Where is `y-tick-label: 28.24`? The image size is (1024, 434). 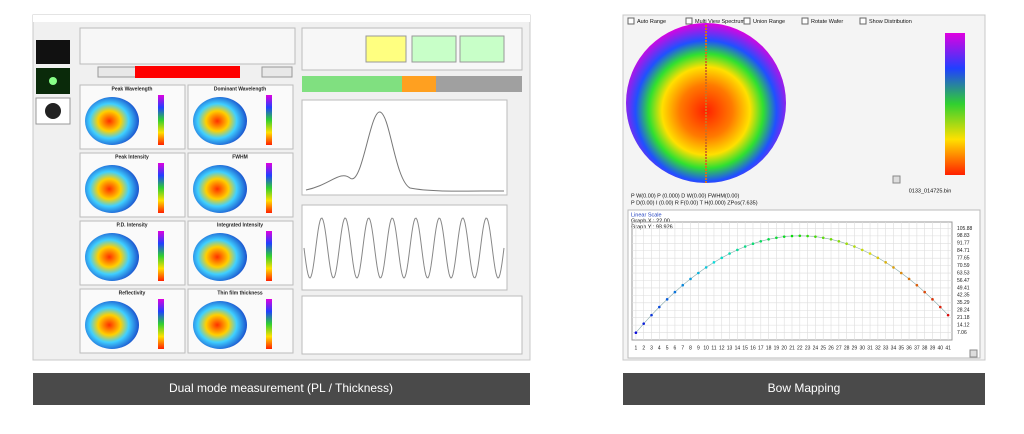 y-tick-label: 28.24 is located at coordinates (963, 311).